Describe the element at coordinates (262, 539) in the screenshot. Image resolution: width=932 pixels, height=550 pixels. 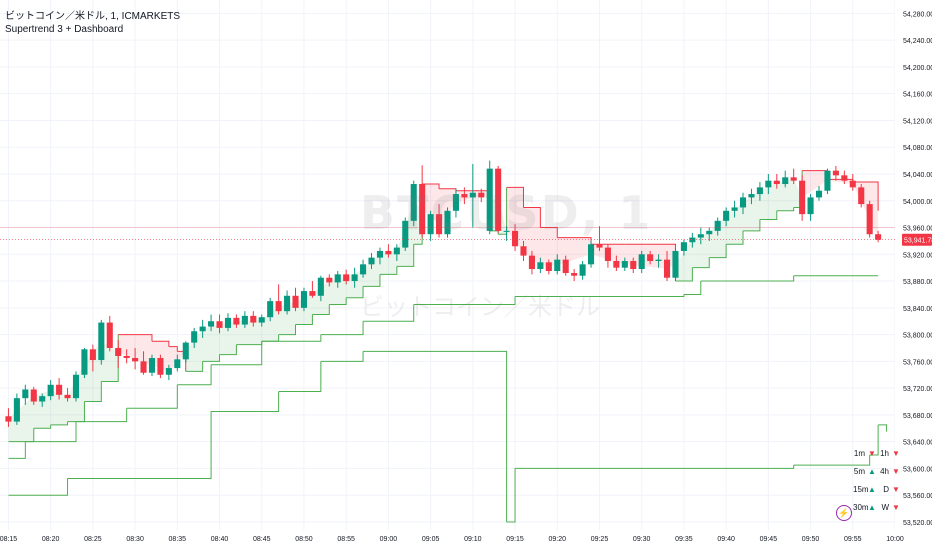
I see `time-tick-label: 08:45` at that location.